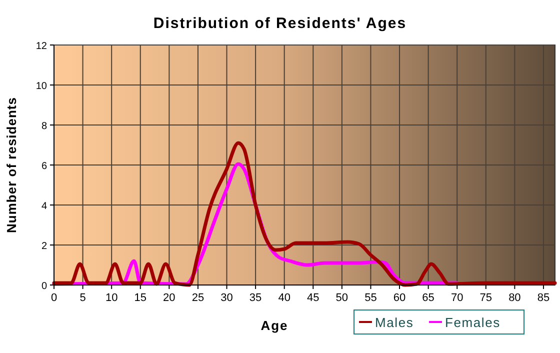 The width and height of the screenshot is (560, 353). I want to click on legend-label: Males, so click(394, 322).